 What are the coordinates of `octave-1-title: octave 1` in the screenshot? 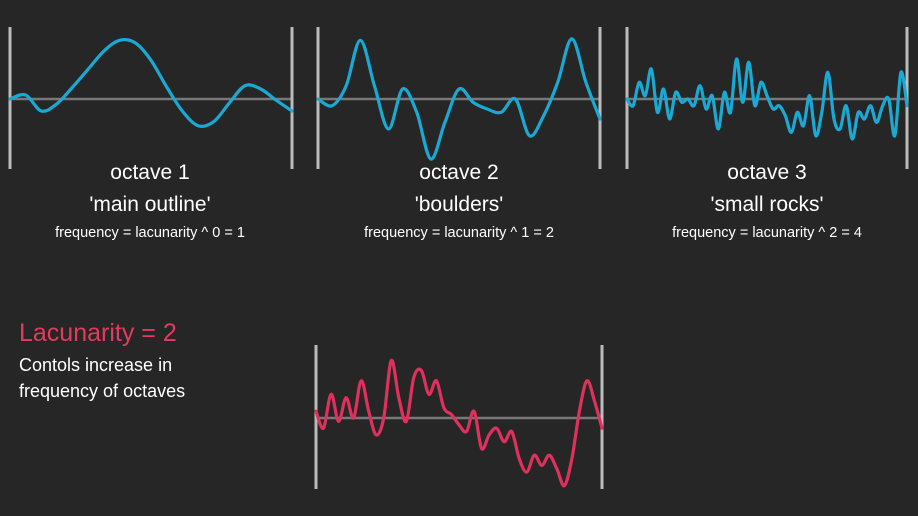 It's located at (150, 172).